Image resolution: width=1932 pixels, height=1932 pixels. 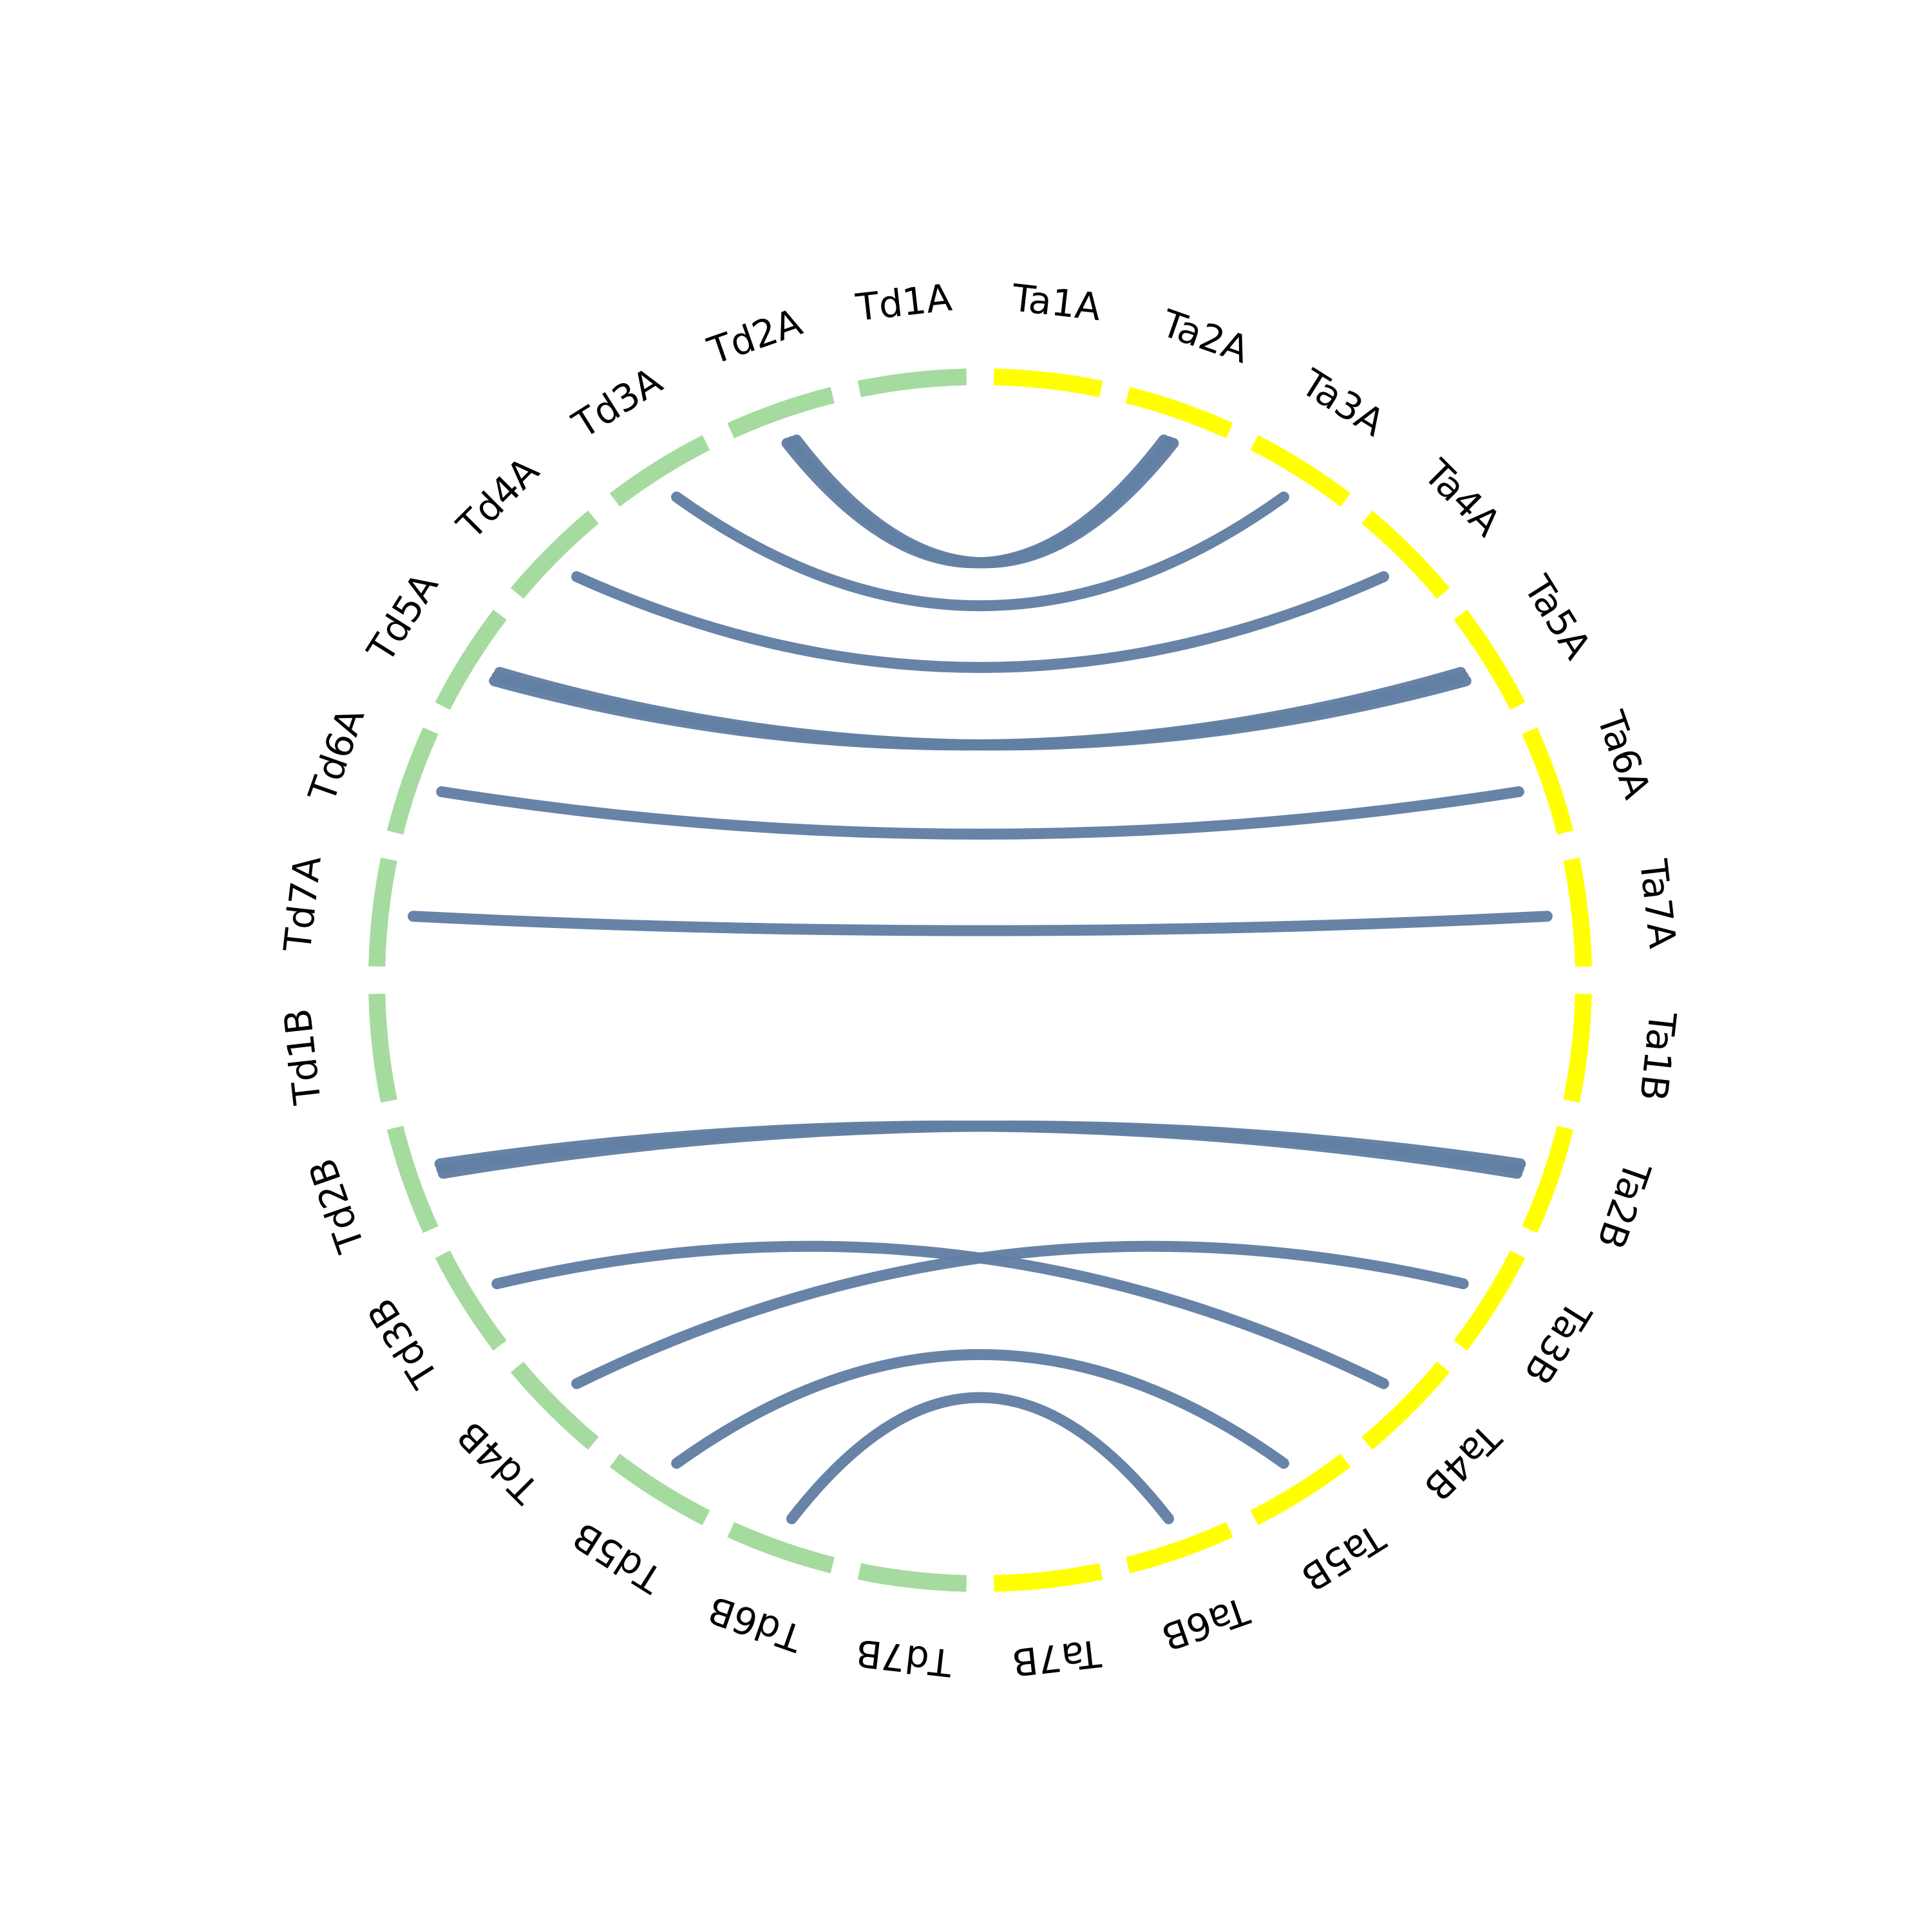 I want to click on link-td2a-ta2a, so click(x=975, y=501).